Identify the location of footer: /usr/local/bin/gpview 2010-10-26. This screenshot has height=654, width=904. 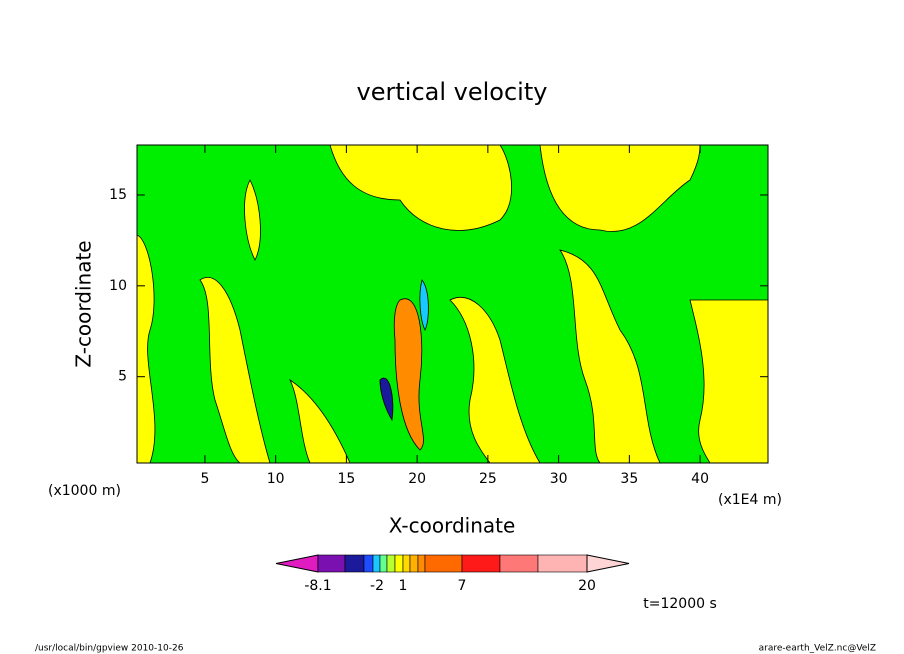
(109, 649).